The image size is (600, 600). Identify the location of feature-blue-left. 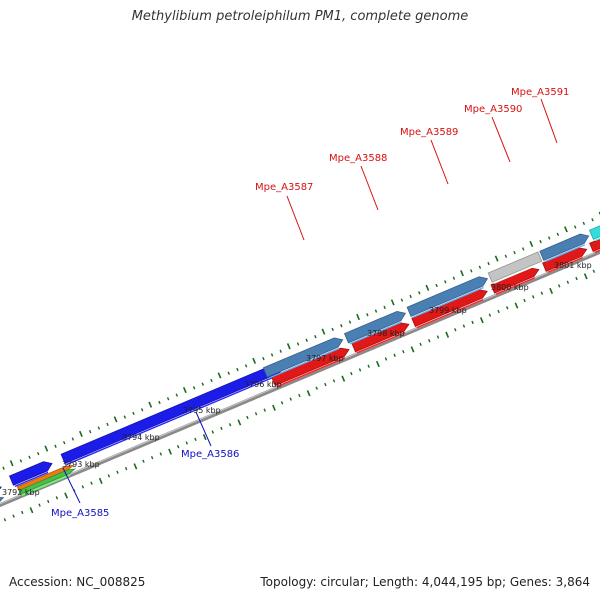
(1, 492).